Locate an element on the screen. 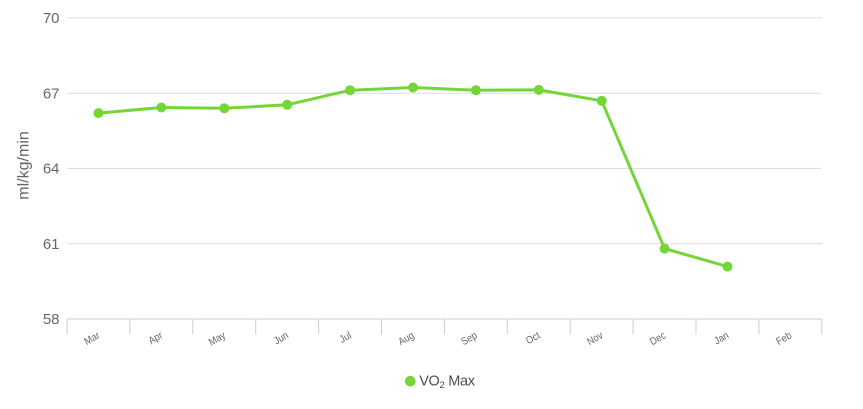 The height and width of the screenshot is (409, 863). svg-text: 64 is located at coordinates (51, 169).